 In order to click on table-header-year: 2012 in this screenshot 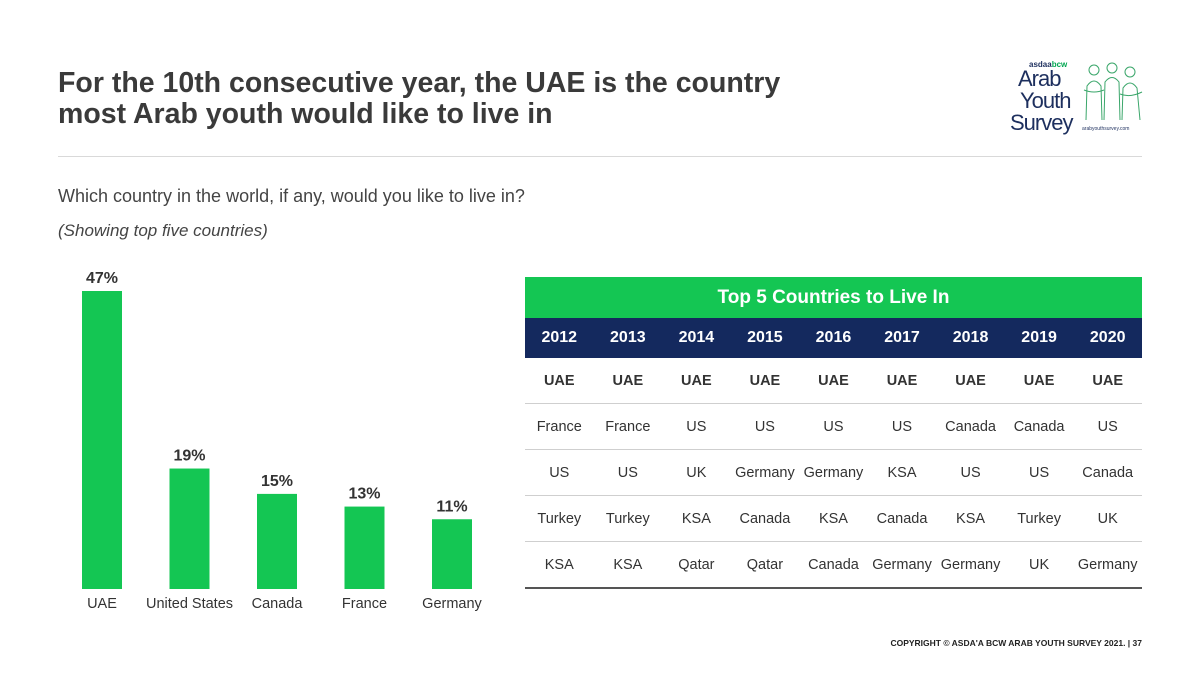, I will do `click(559, 338)`.